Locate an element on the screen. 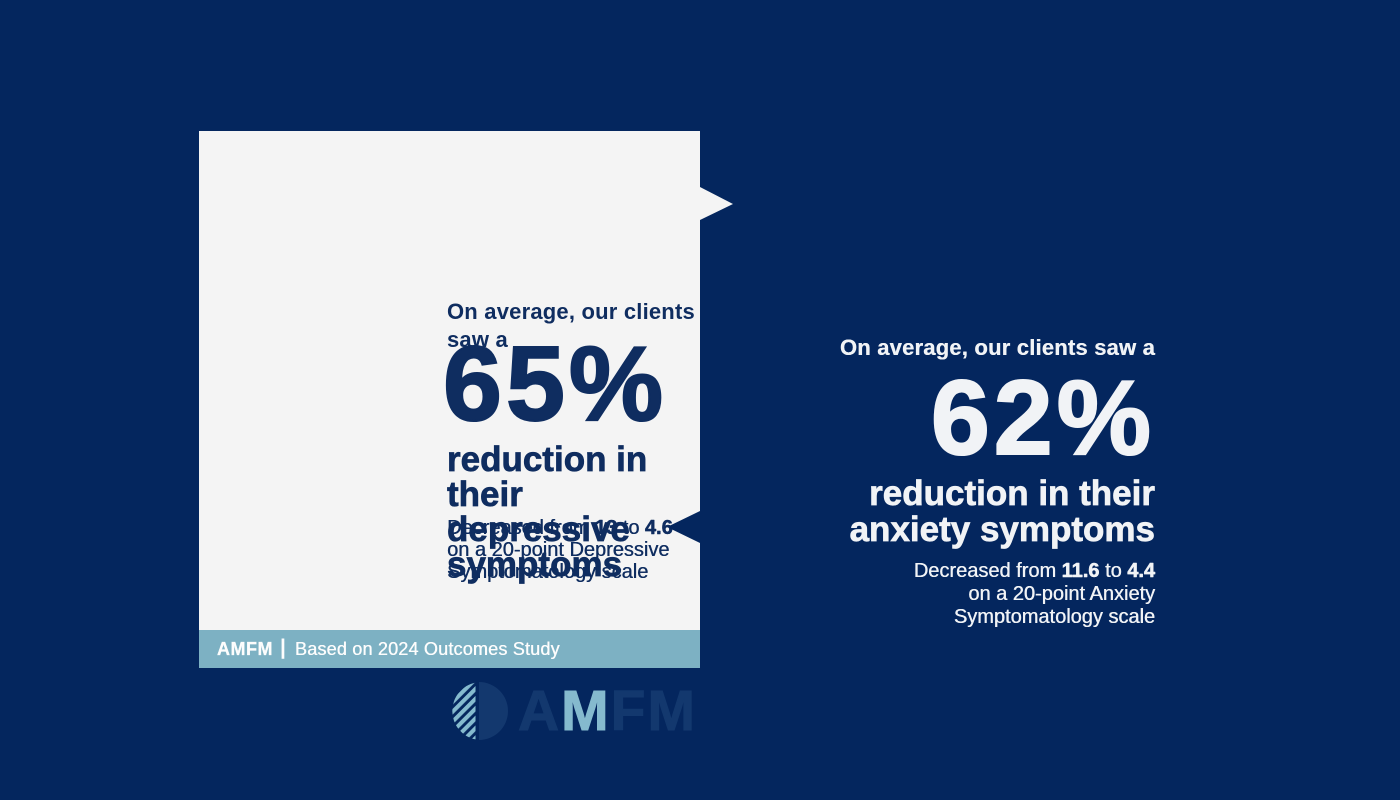 The height and width of the screenshot is (800, 1400). anxiety-headline-line2: anxiety symptoms is located at coordinates (1002, 529).